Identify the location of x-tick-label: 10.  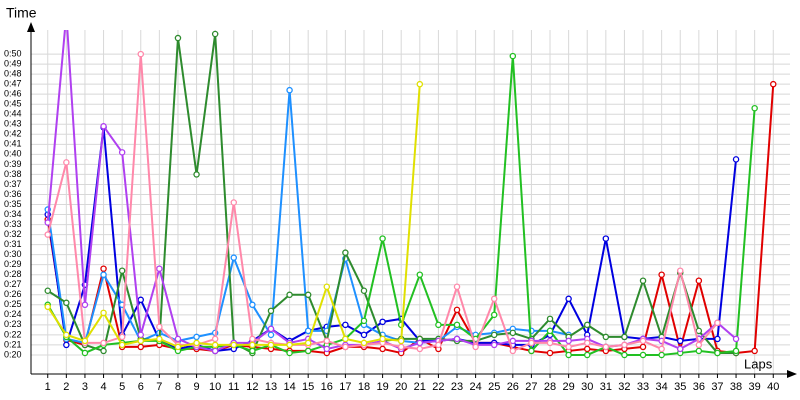
(215, 387).